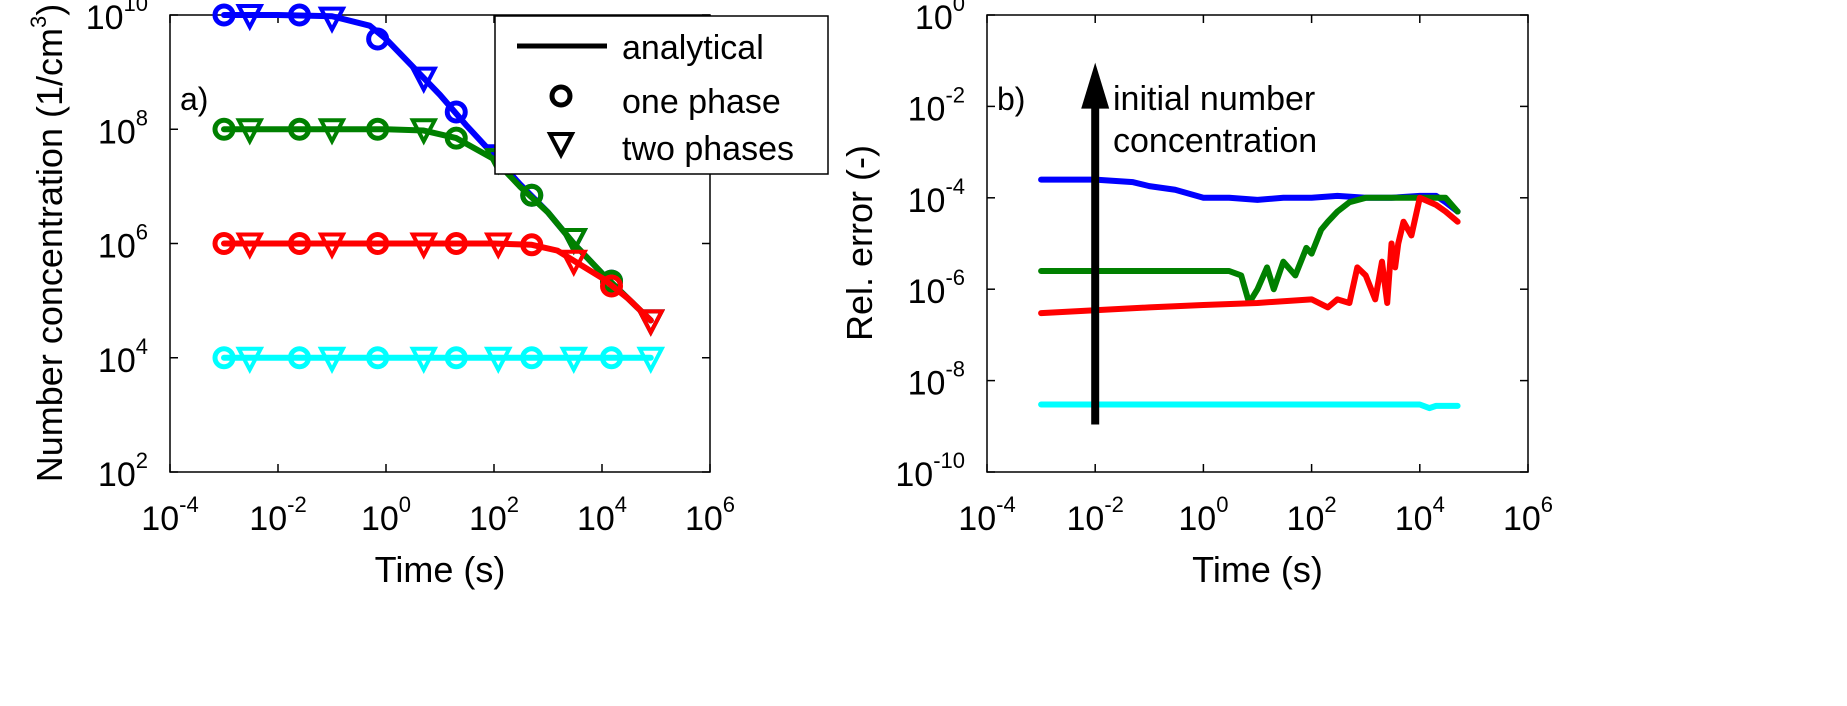 The width and height of the screenshot is (1847, 706). Describe the element at coordinates (949, 460) in the screenshot. I see `y-tick-label-exponent: -10` at that location.